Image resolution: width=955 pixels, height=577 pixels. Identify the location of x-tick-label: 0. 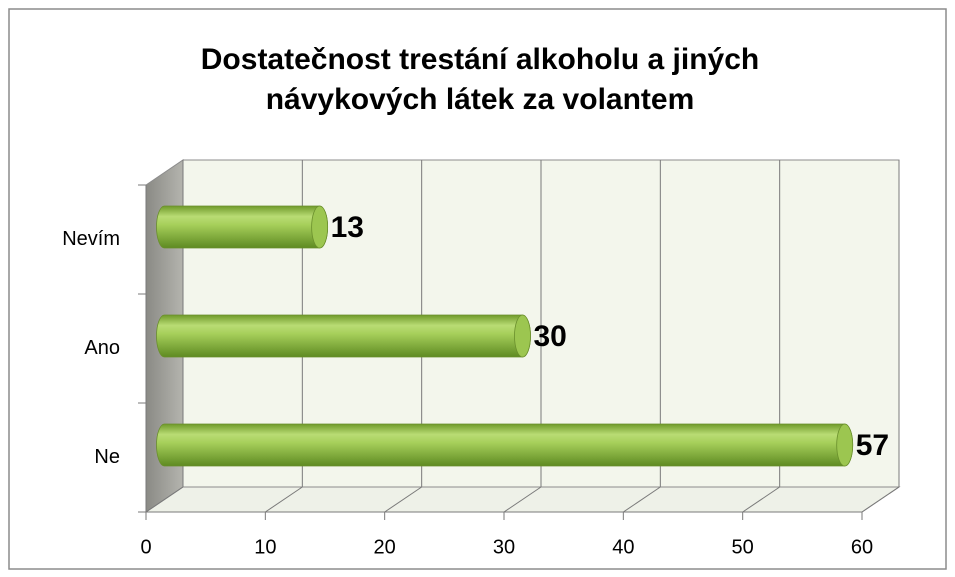
(145, 547).